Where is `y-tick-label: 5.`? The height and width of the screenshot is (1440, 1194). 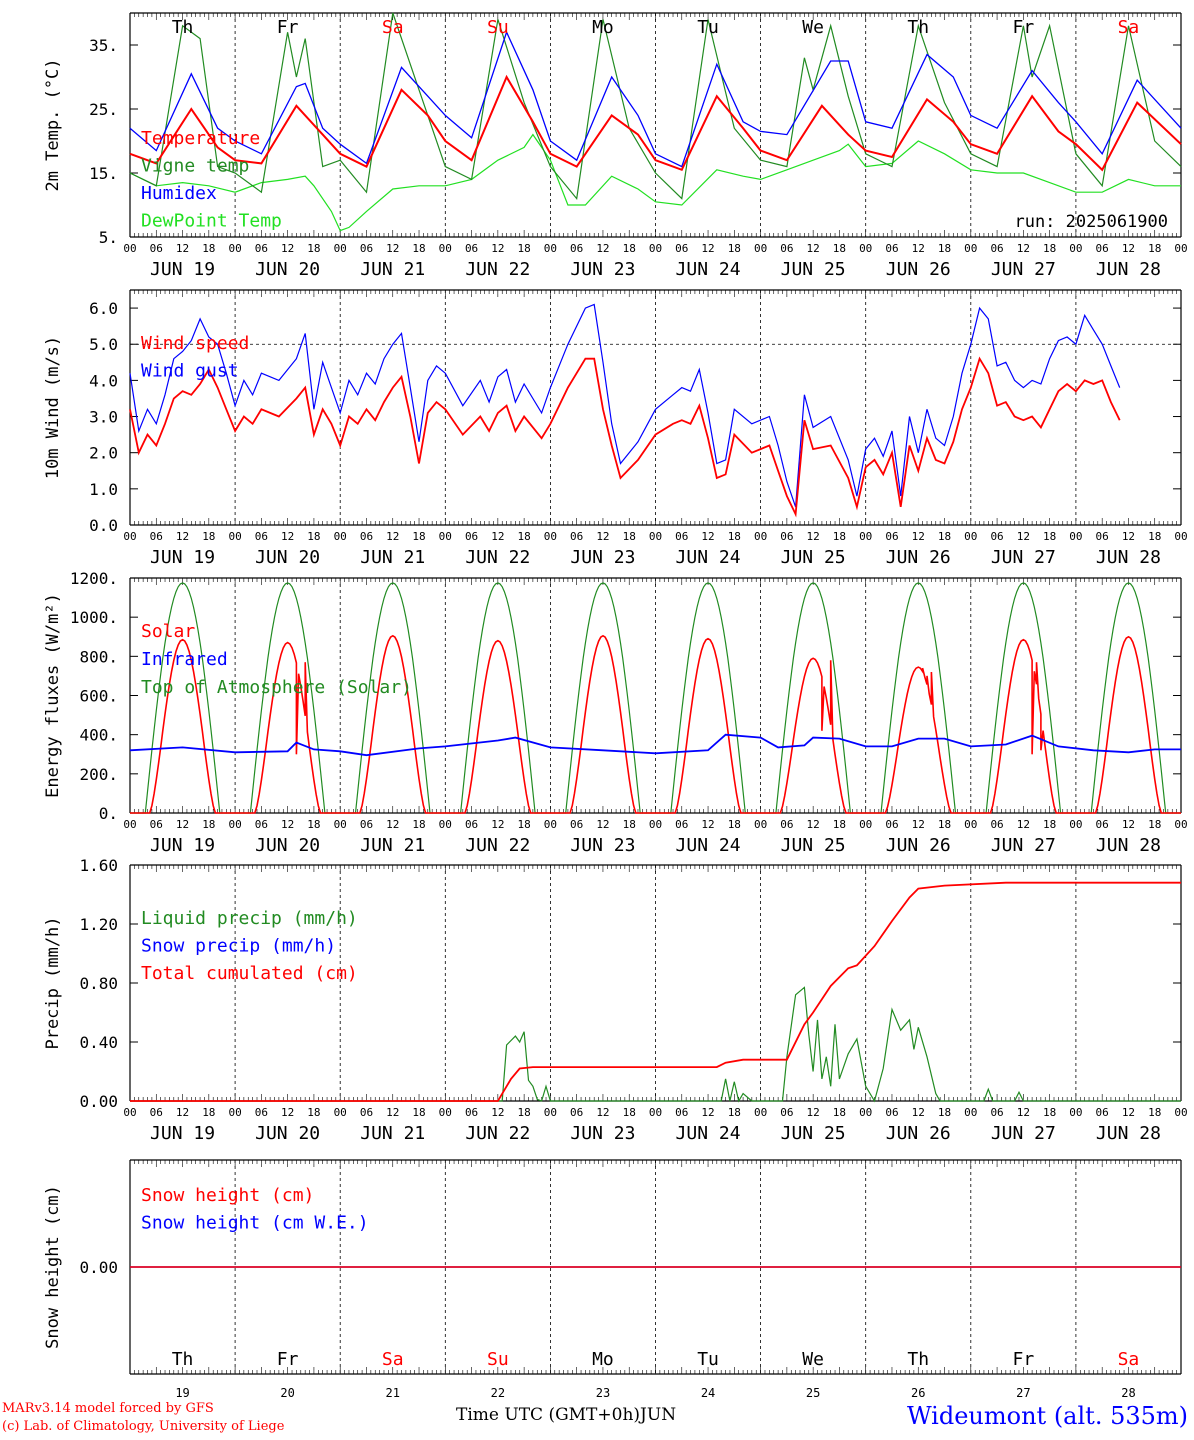 y-tick-label: 5. is located at coordinates (108, 237).